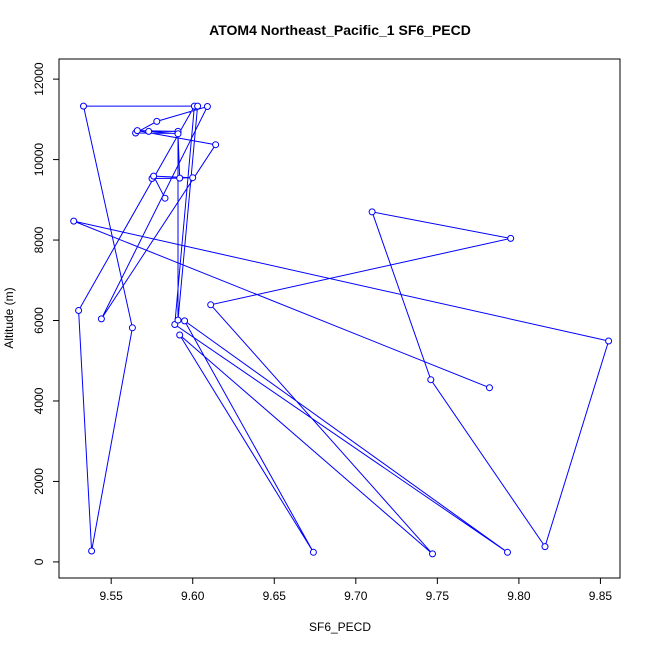 The width and height of the screenshot is (650, 650). I want to click on x-tick-label: 9.55, so click(112, 596).